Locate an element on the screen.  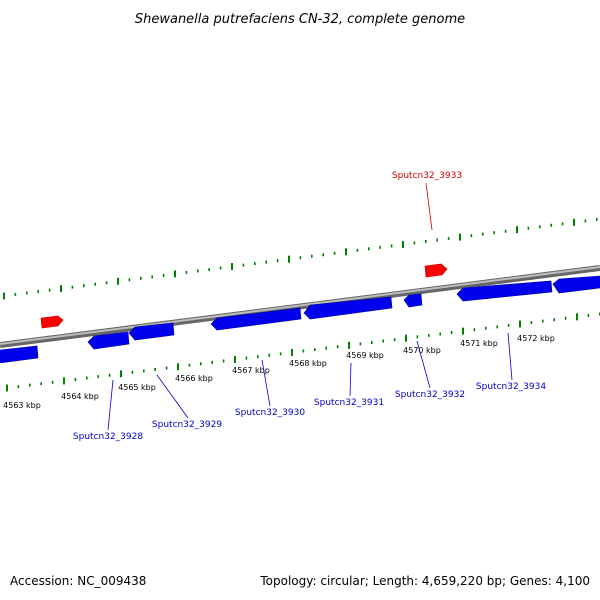
gene-label-3928: Sputcn32_3928 is located at coordinates (108, 437).